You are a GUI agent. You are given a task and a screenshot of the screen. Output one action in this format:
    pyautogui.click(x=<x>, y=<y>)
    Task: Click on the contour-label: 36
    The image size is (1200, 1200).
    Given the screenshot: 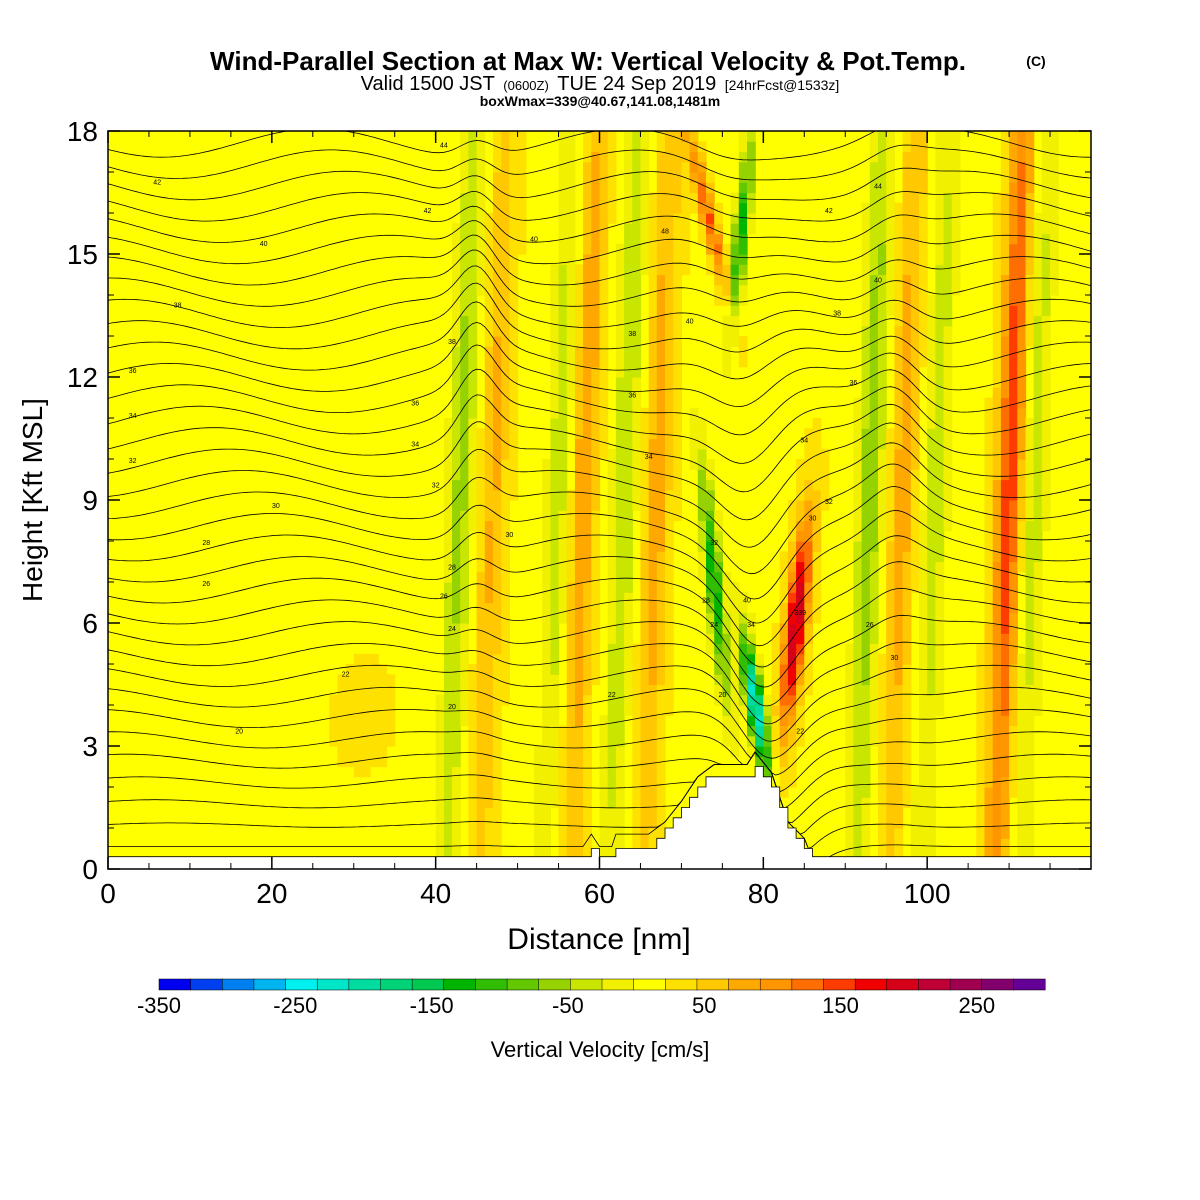 What is the action you would take?
    pyautogui.click(x=632, y=396)
    